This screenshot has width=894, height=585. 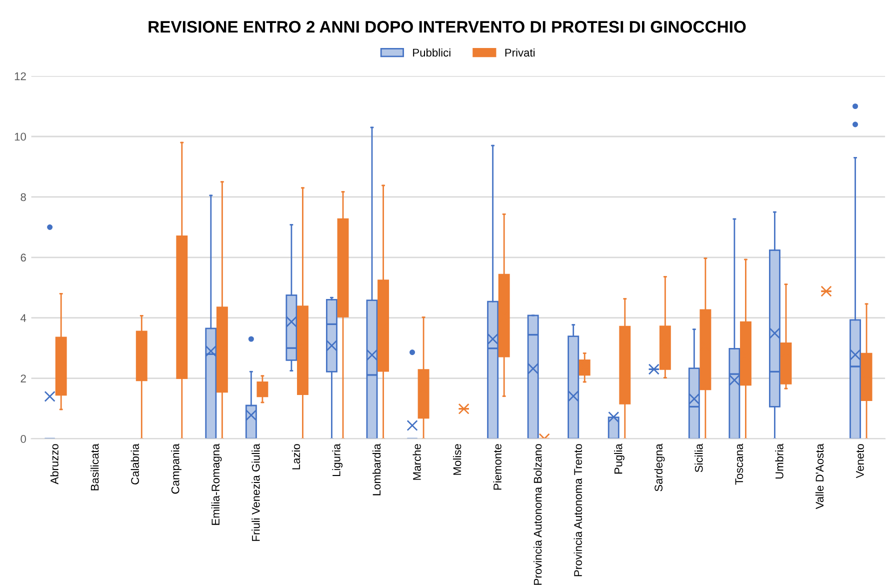 What do you see at coordinates (23, 439) in the screenshot?
I see `y-tick-label: 0` at bounding box center [23, 439].